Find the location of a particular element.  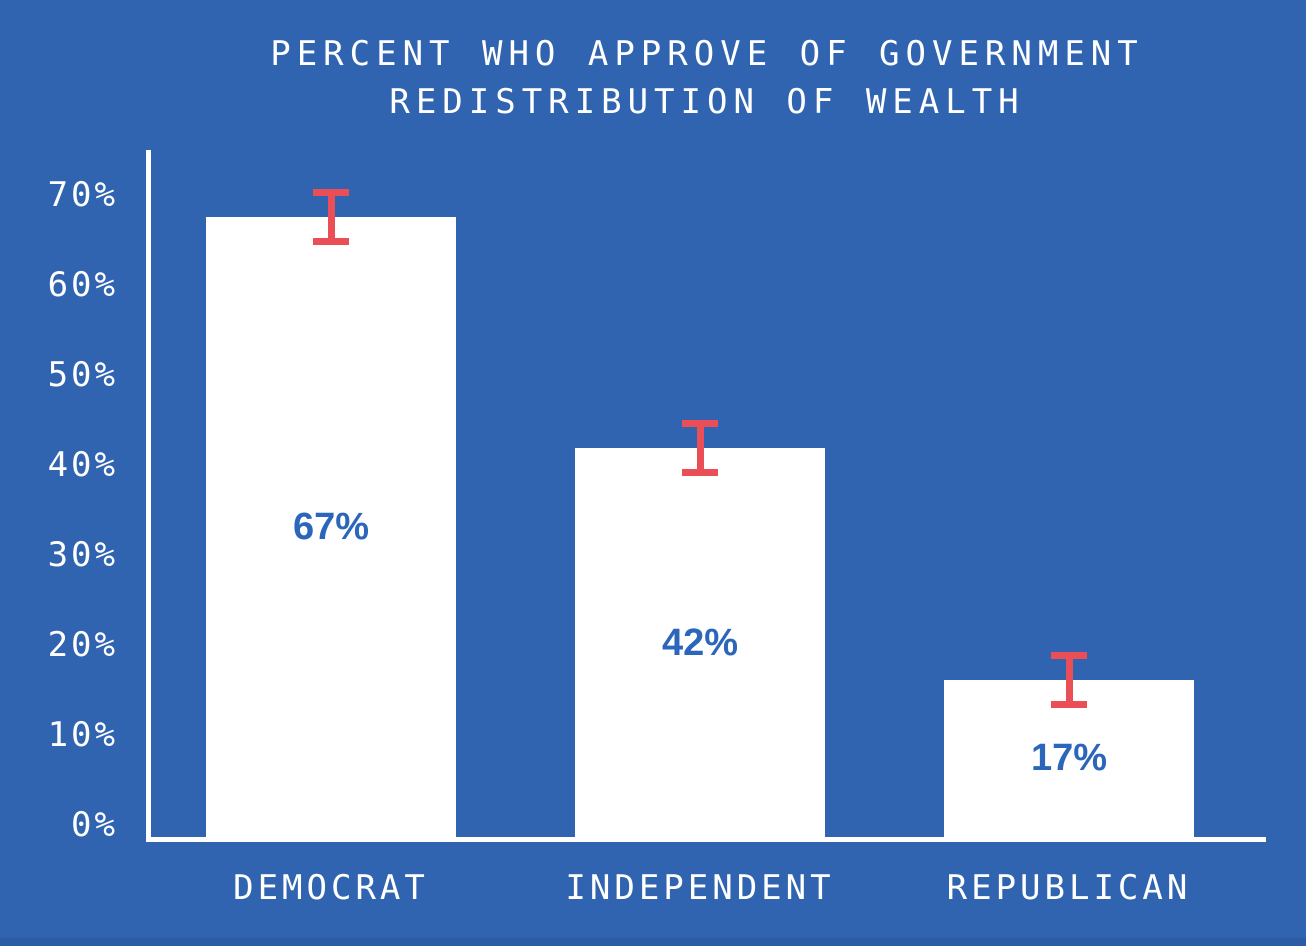

bar-democrat is located at coordinates (331, 529).